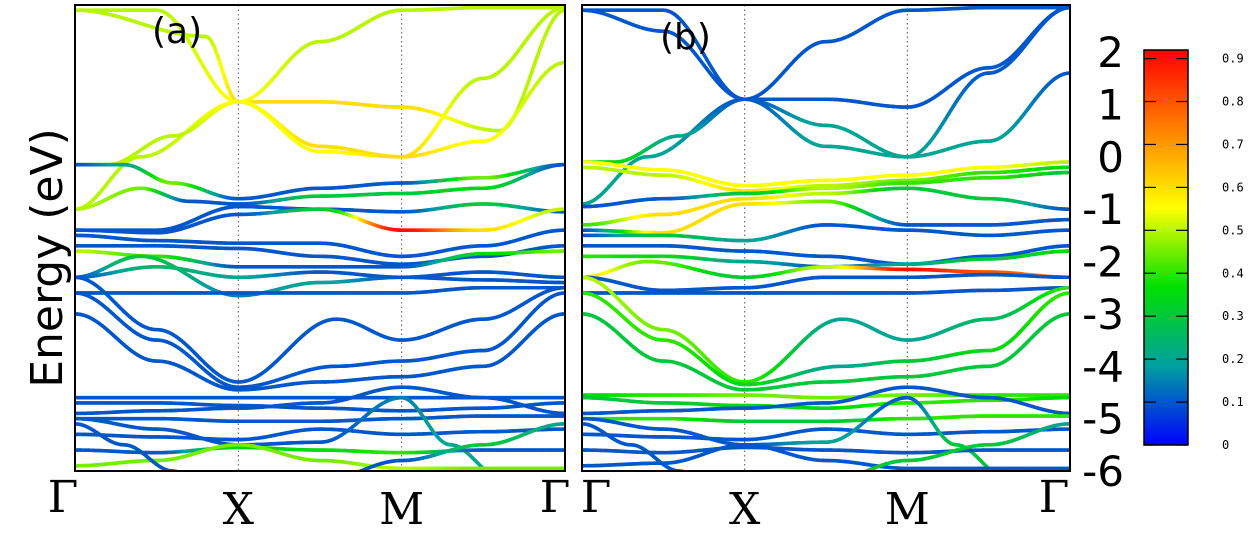 This screenshot has height=534, width=1254. Describe the element at coordinates (1225, 445) in the screenshot. I see `colorbar-tick-label: 0` at that location.